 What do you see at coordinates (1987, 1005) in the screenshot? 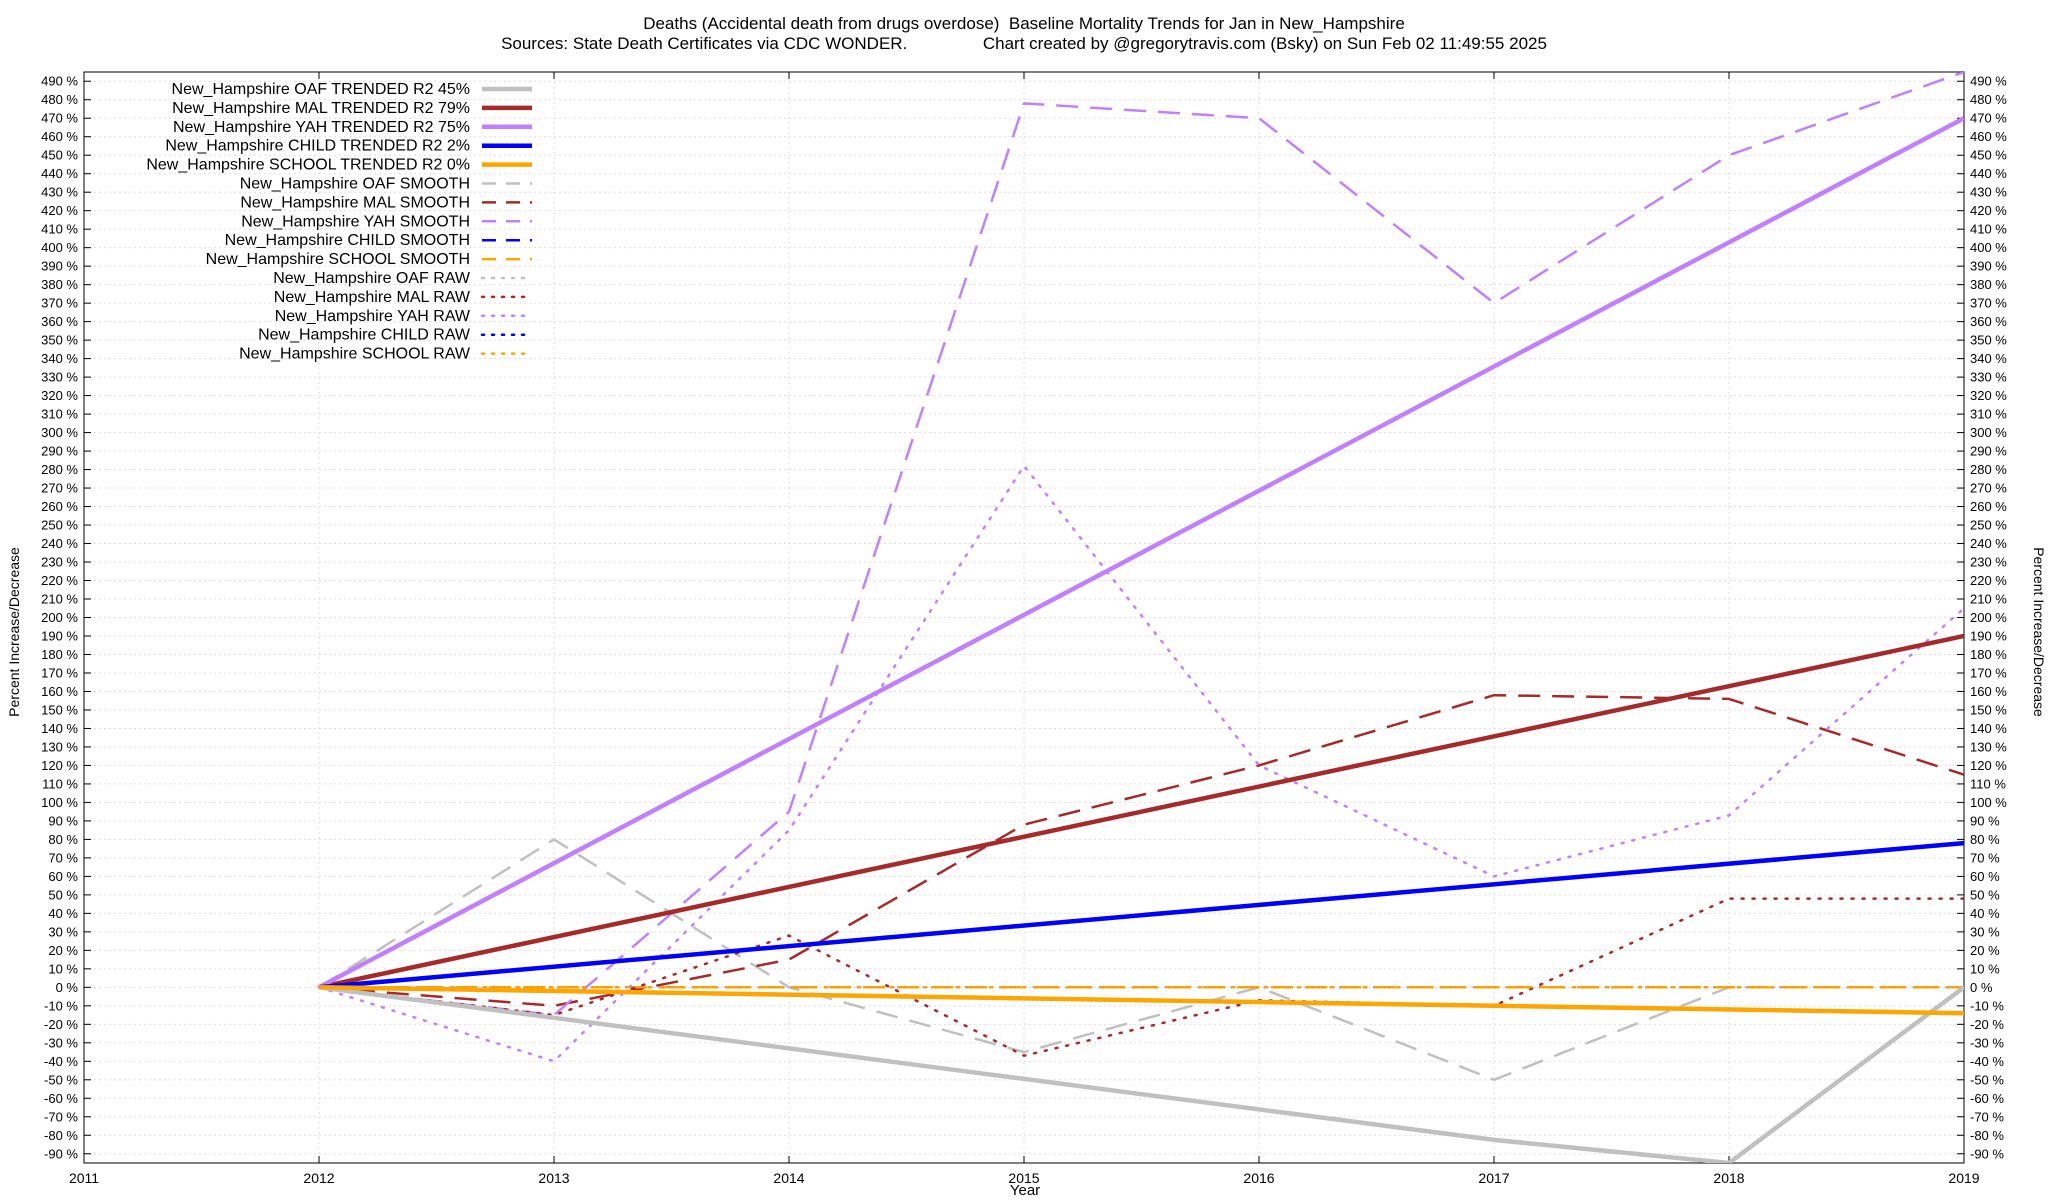
I see `y-tick-label-right: -10 %` at bounding box center [1987, 1005].